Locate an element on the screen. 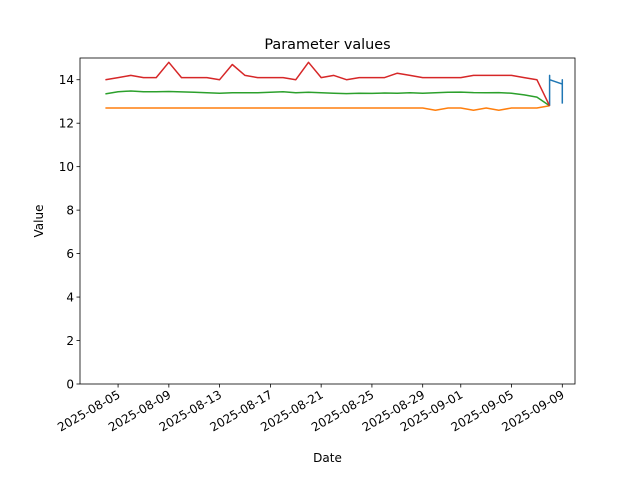  y-axis-label: Value is located at coordinates (39, 221).